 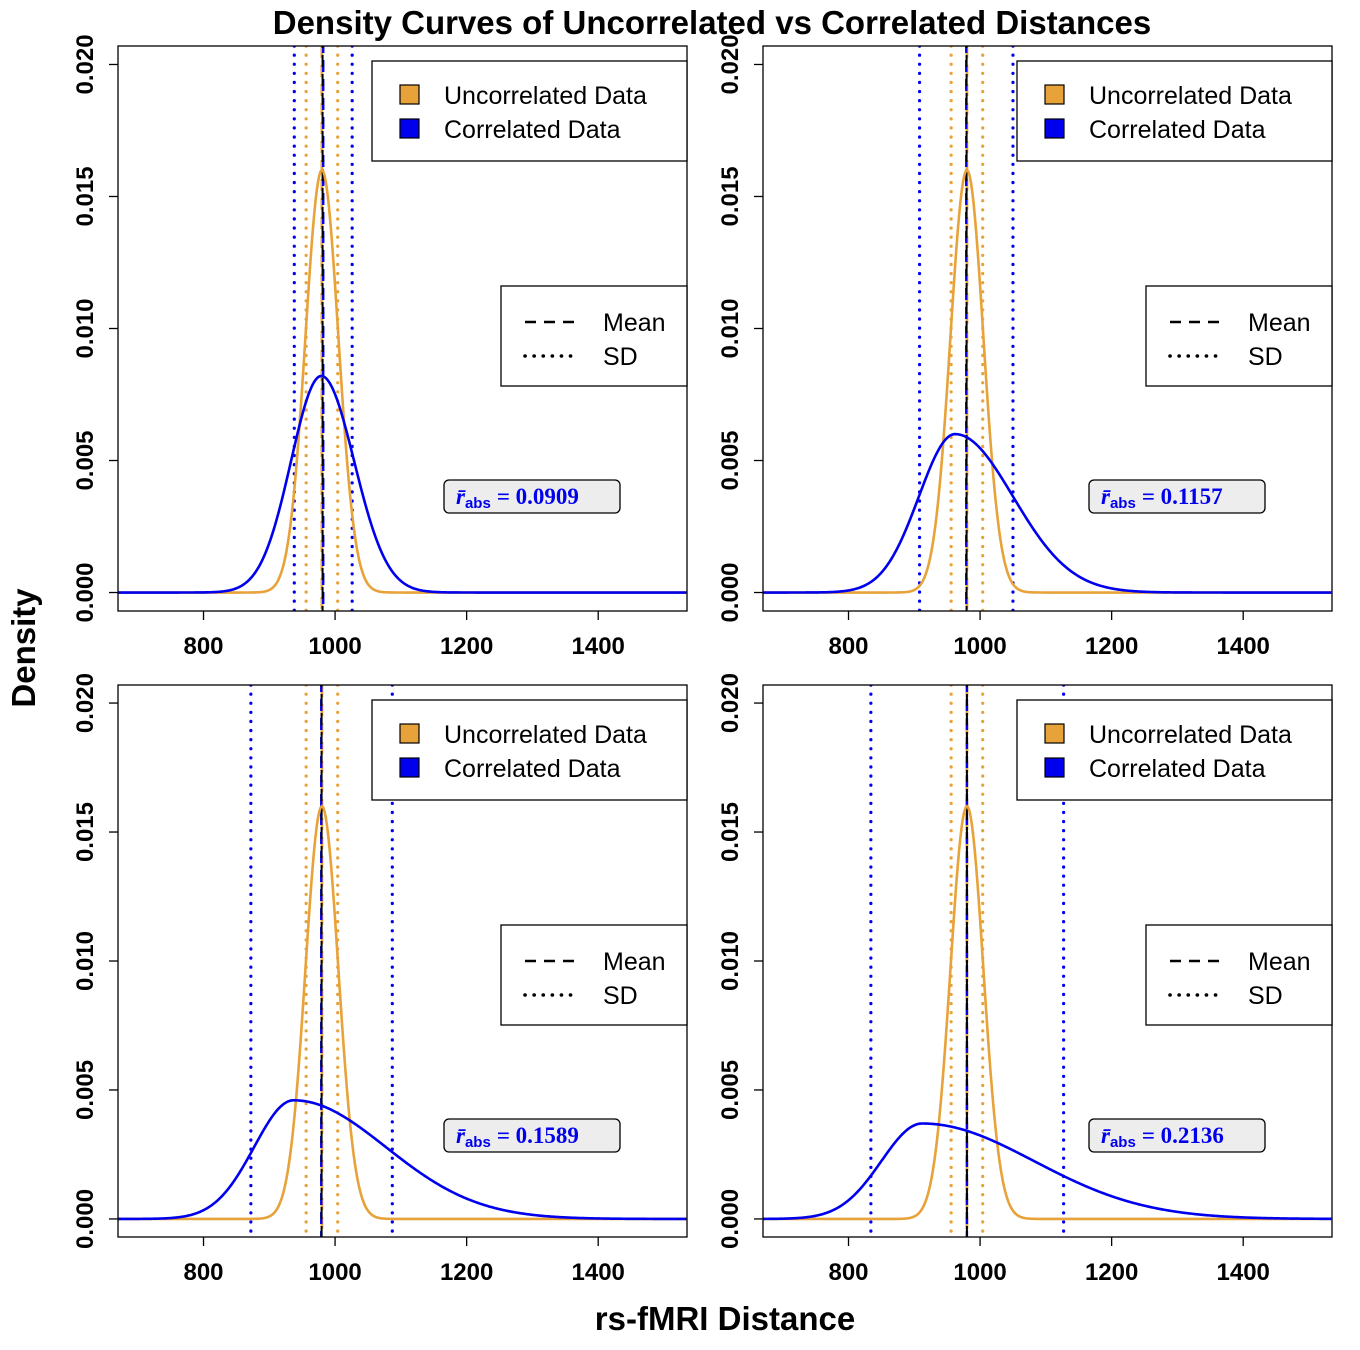 I want to click on r-abs-annotation: r̄abs = 0.1157, so click(x=1177, y=496).